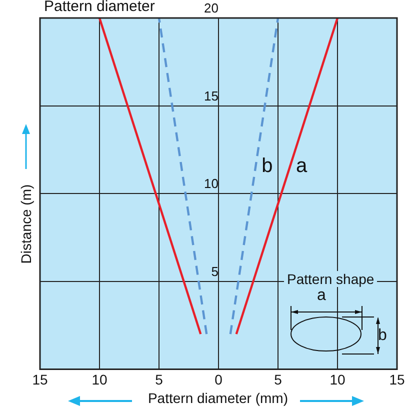  I want to click on series-label: b, so click(267, 166).